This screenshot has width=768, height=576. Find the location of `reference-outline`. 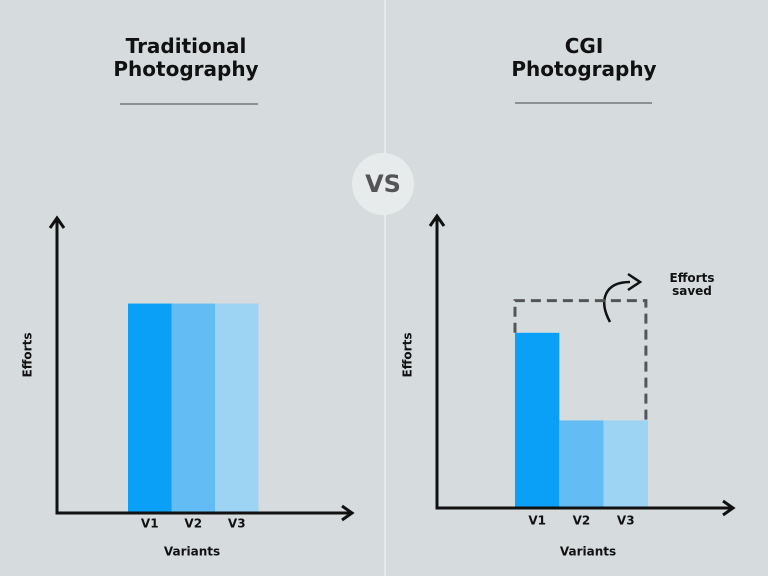

reference-outline is located at coordinates (580, 360).